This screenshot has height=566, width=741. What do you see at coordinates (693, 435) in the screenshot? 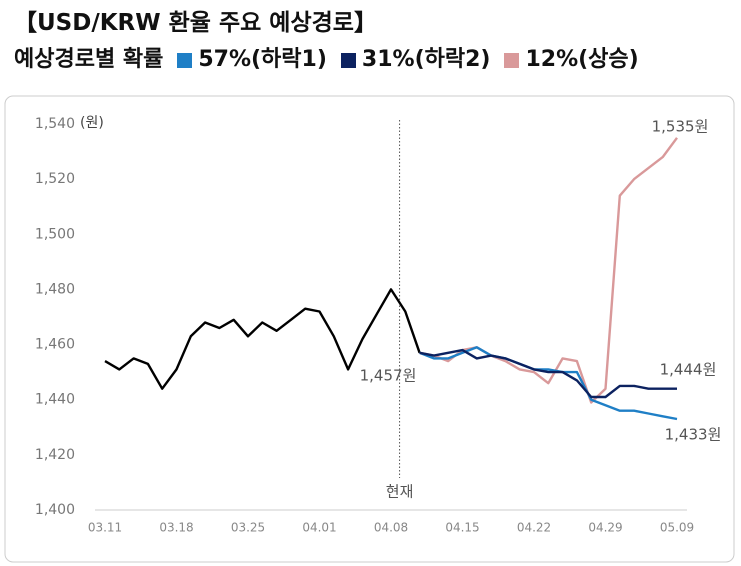
I see `annotation: 1,433원` at bounding box center [693, 435].